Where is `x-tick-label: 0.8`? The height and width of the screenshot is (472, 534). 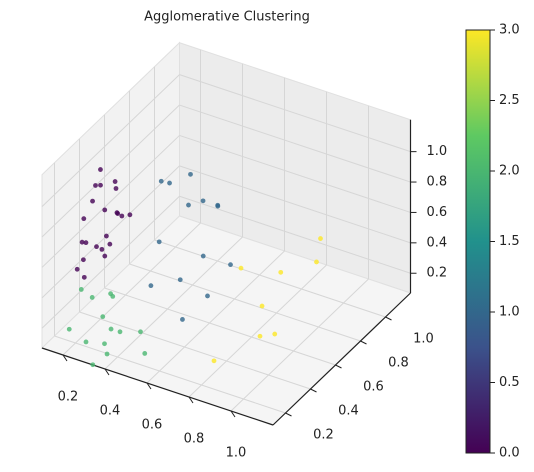 x-tick-label: 0.8 is located at coordinates (194, 439).